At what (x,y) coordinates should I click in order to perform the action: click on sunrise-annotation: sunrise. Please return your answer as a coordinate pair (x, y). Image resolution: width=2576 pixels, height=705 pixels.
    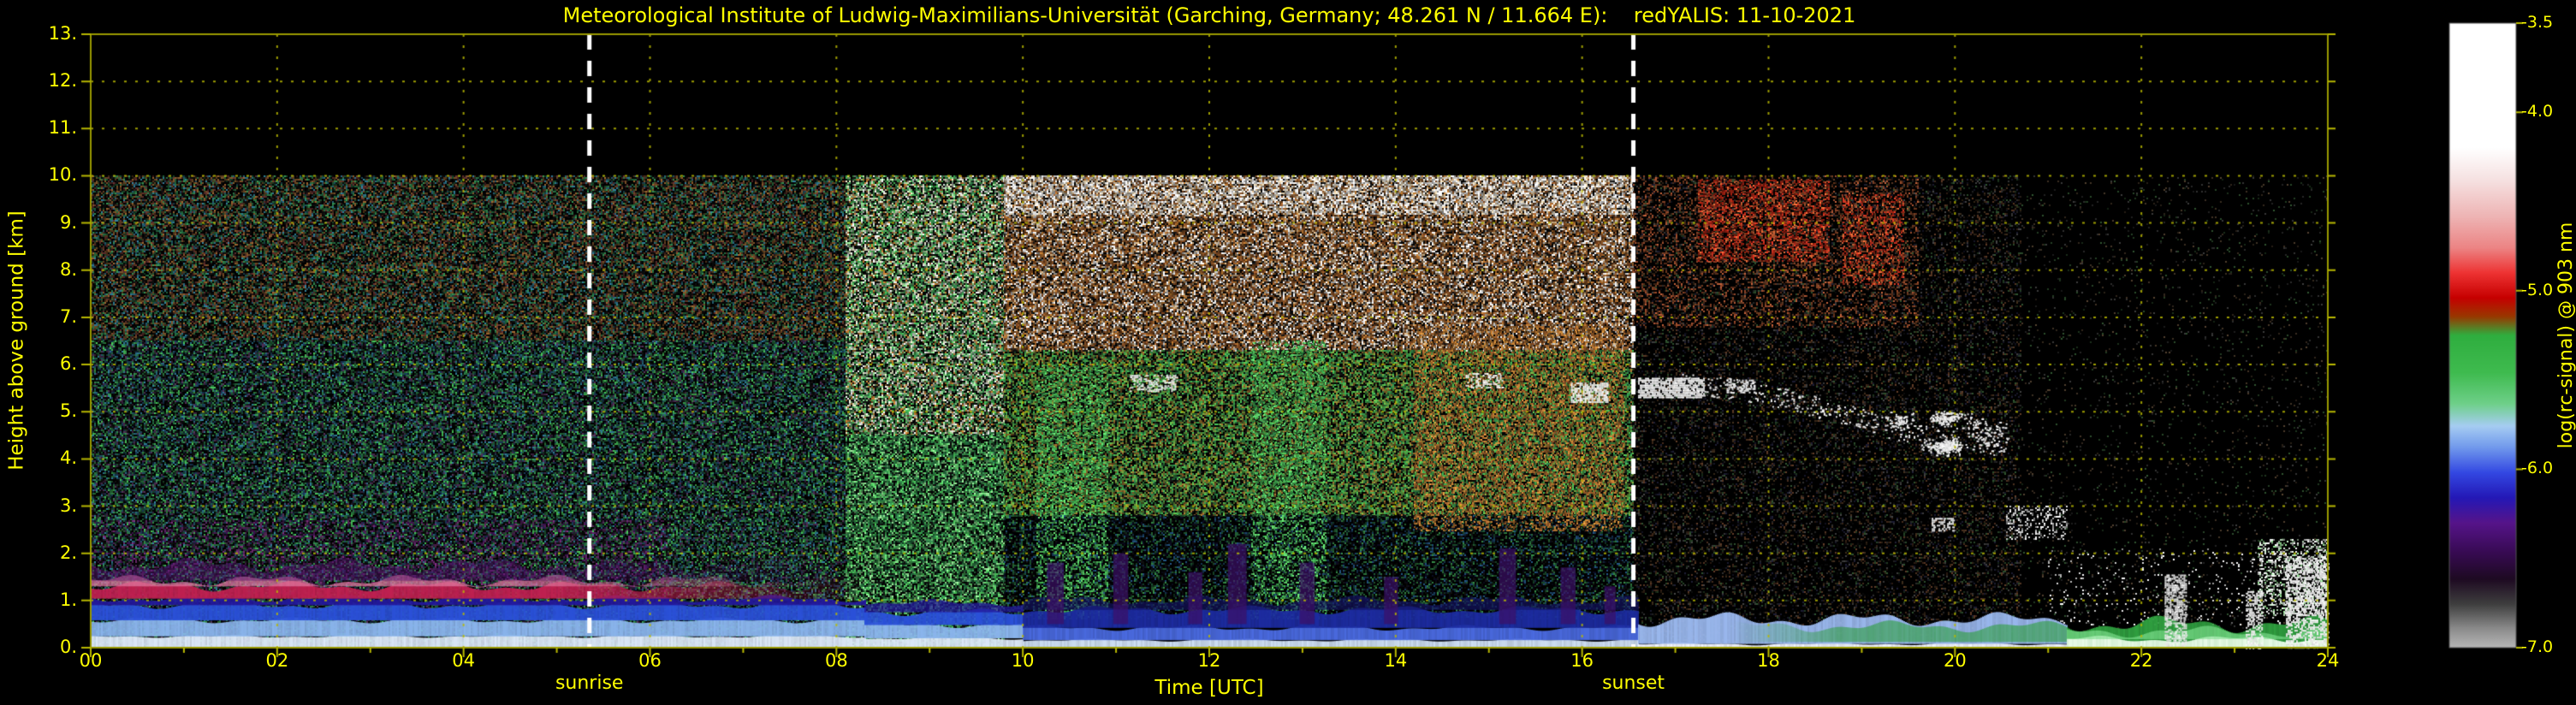
    Looking at the image, I should click on (589, 683).